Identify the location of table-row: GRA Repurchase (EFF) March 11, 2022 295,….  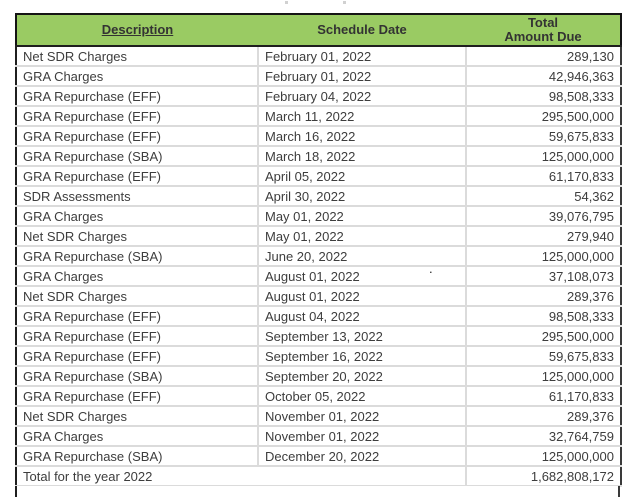
(318, 116).